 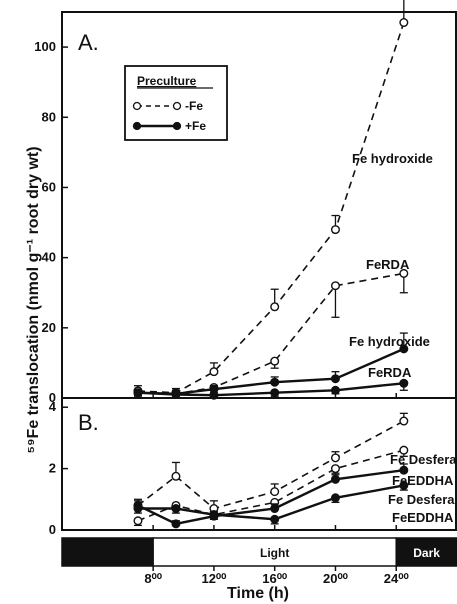 I want to click on x-tick-label: 16⁰⁰, so click(x=275, y=578).